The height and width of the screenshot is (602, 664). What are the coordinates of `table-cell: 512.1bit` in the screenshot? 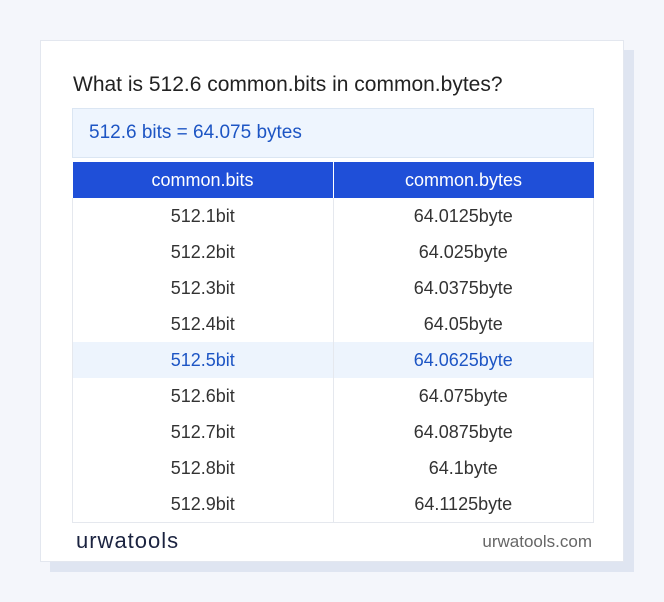 It's located at (203, 216).